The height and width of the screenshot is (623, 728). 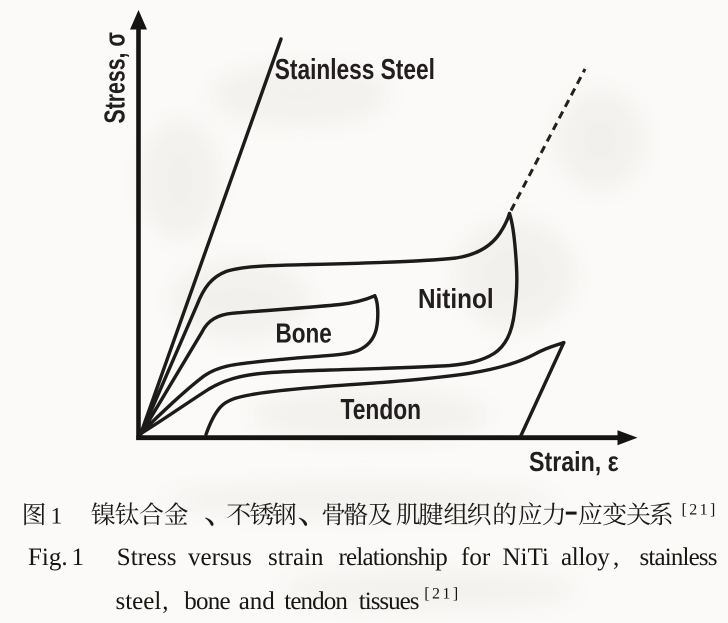 What do you see at coordinates (48, 557) in the screenshot?
I see `svg-text: Fig.` at bounding box center [48, 557].